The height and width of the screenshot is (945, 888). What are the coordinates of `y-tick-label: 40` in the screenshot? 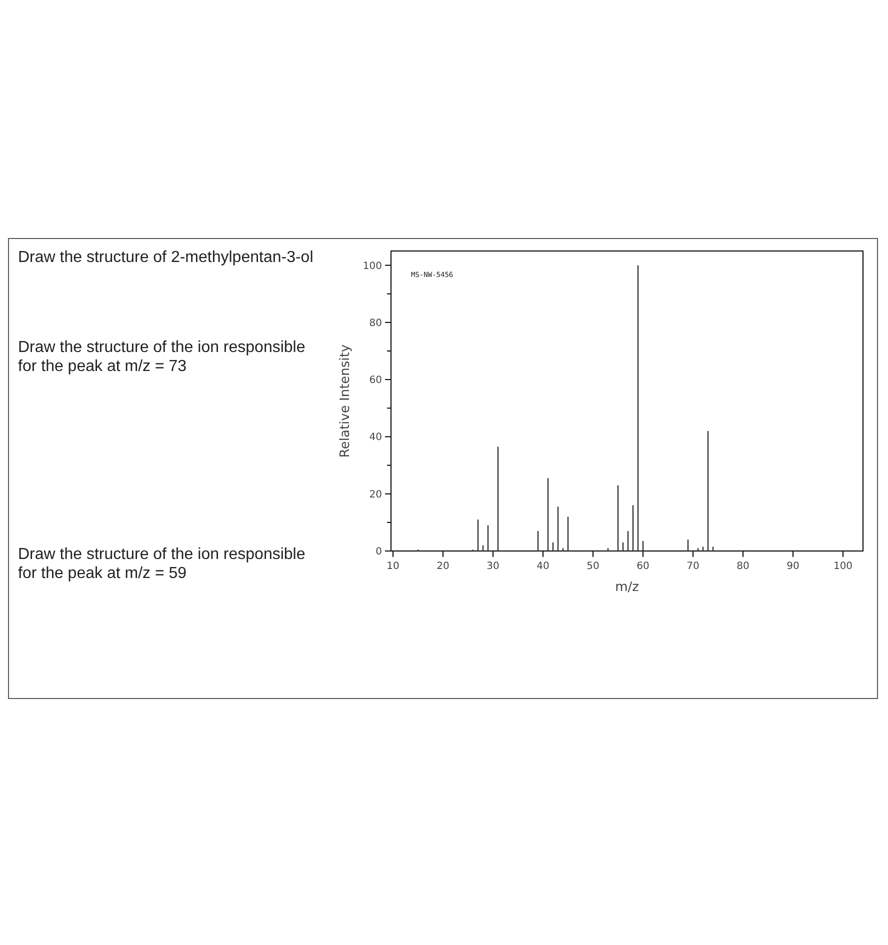 It's located at (375, 438).